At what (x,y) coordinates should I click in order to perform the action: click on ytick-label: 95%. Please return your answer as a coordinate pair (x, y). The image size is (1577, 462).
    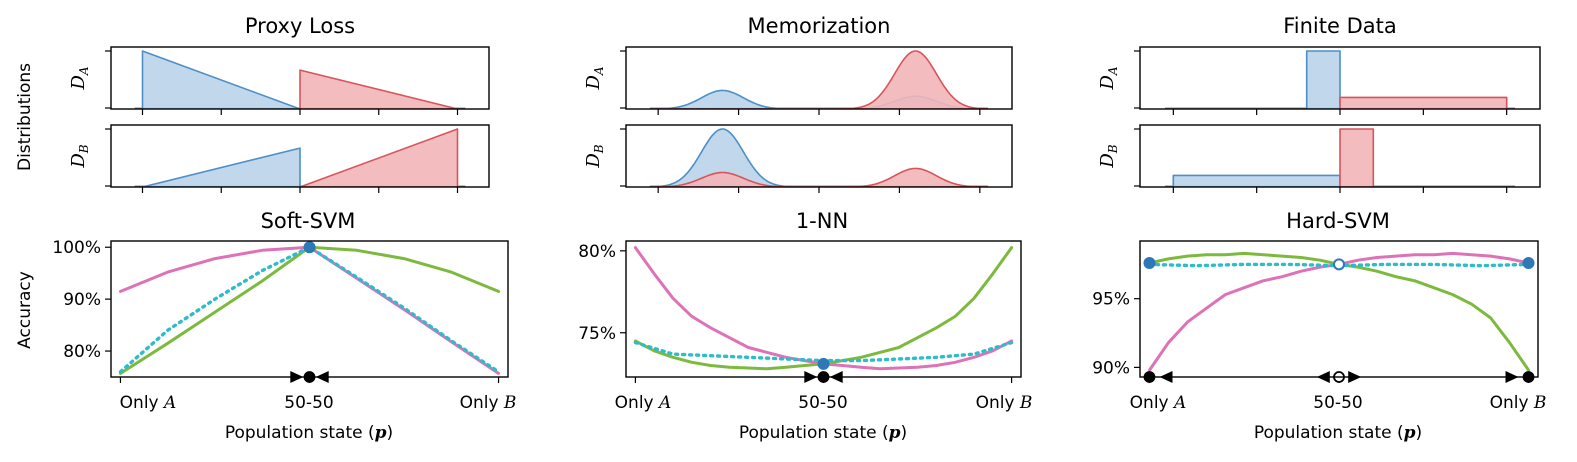
    Looking at the image, I should click on (1111, 300).